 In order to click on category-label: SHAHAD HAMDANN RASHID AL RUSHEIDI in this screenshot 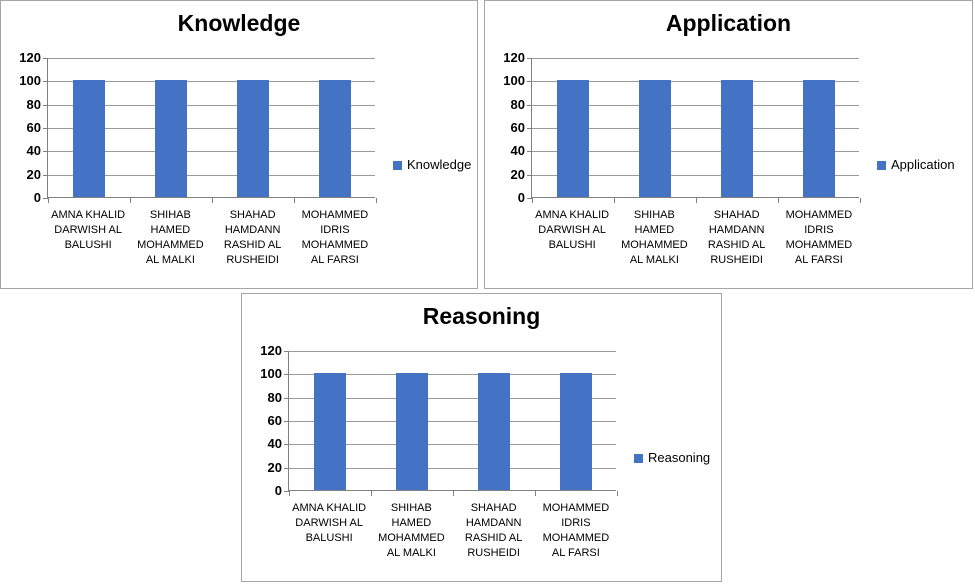, I will do `click(737, 238)`.